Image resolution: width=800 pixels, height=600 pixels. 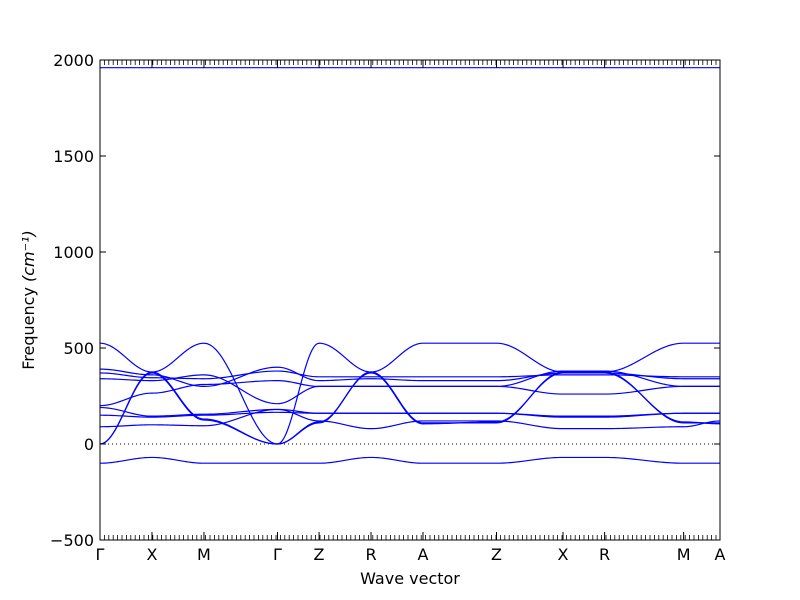 I want to click on y-axis-label-text: Frequency, so click(x=28, y=328).